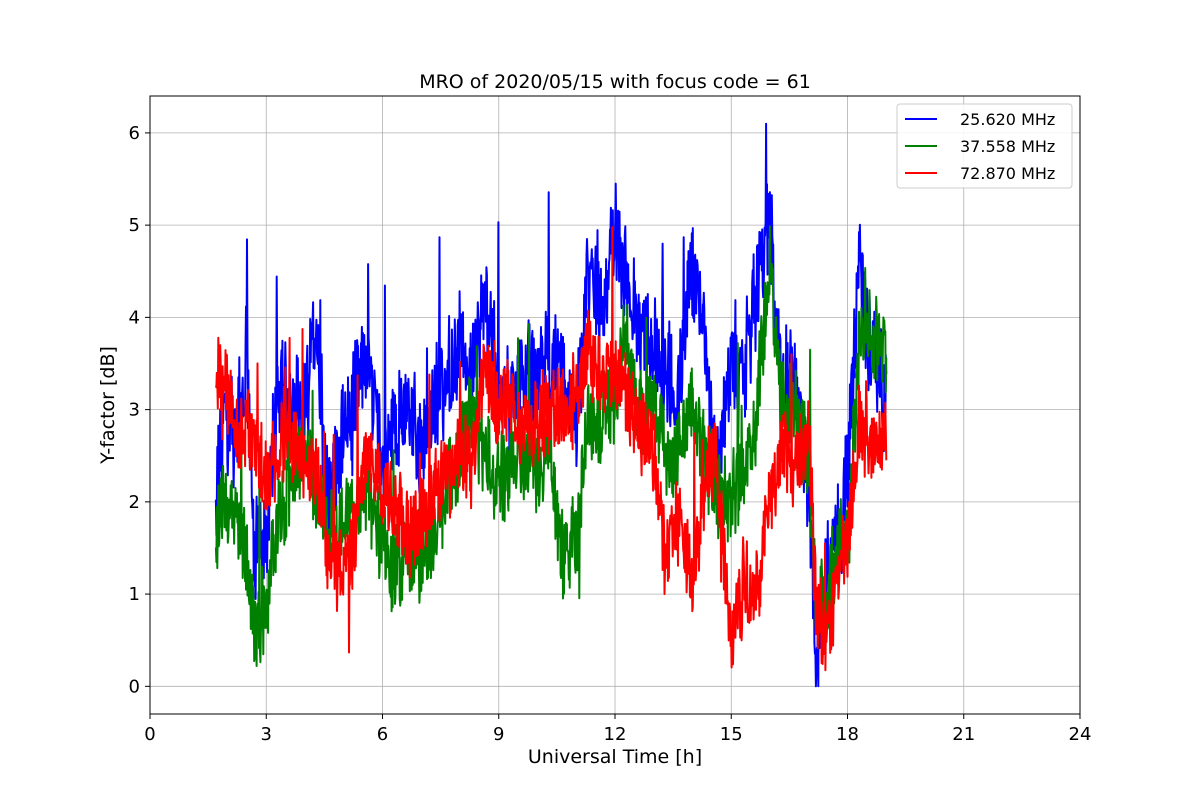  Describe the element at coordinates (149, 734) in the screenshot. I see `x-tick-label: 0` at that location.